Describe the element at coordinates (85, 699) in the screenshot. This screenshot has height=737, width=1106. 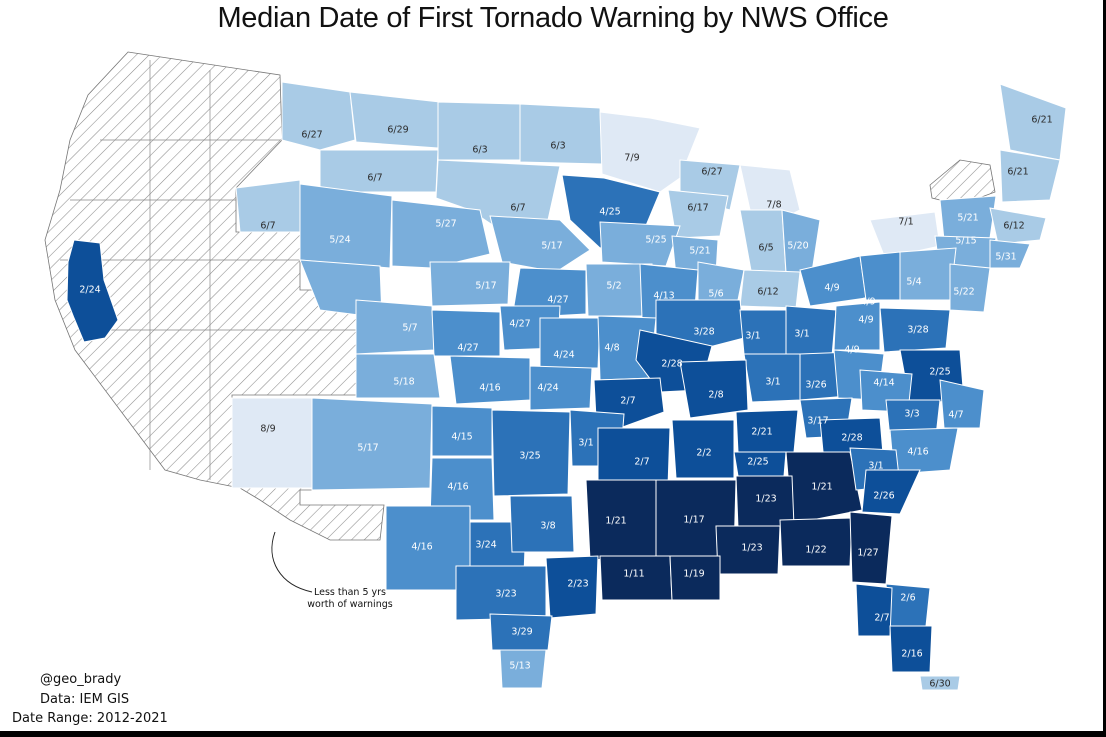
I see `credit-data: Data: IEM GIS` at that location.